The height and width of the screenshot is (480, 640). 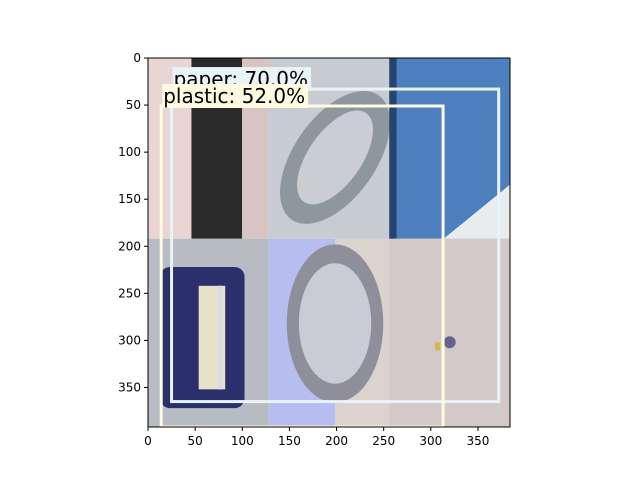 I want to click on y-tick-label: 300, so click(x=129, y=340).